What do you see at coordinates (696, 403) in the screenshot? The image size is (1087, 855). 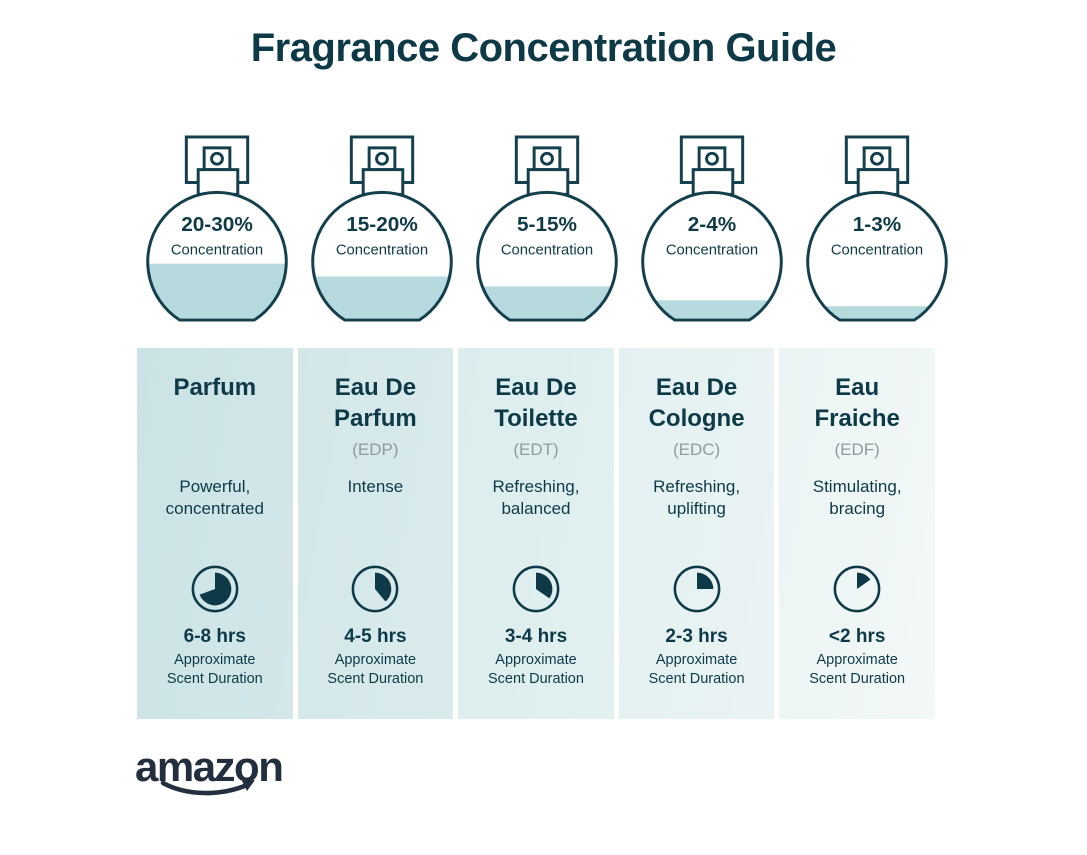 I see `fragrance-name: Eau De Cologne` at bounding box center [696, 403].